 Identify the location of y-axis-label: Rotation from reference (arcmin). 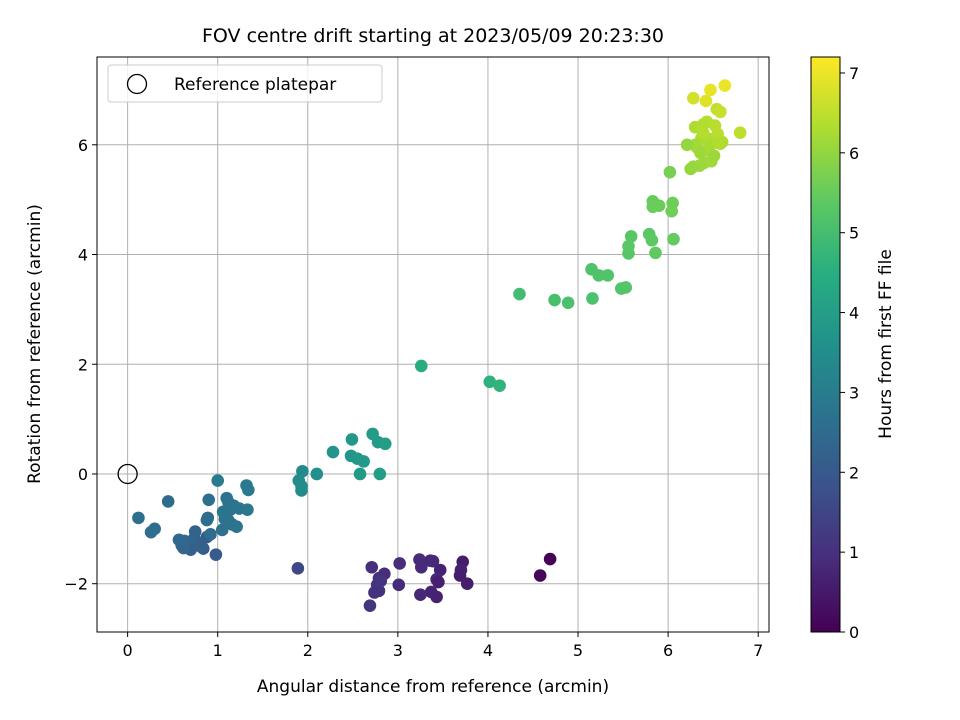
(35, 344).